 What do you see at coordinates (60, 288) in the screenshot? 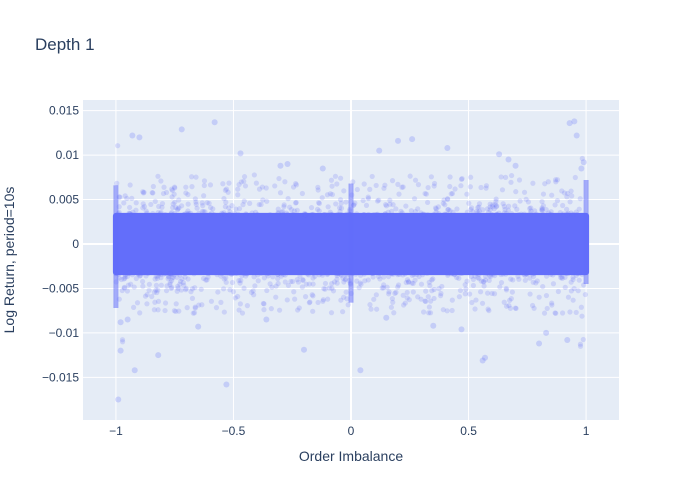
I see `y-tick-label: −0.005` at bounding box center [60, 288].